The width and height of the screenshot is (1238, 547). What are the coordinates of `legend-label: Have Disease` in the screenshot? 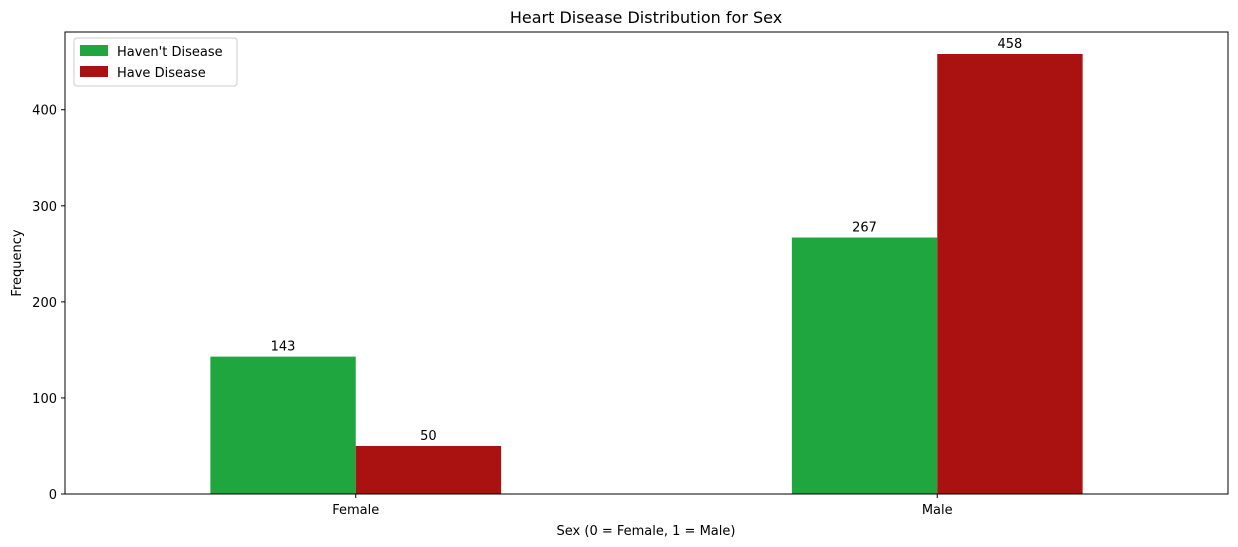 It's located at (161, 73).